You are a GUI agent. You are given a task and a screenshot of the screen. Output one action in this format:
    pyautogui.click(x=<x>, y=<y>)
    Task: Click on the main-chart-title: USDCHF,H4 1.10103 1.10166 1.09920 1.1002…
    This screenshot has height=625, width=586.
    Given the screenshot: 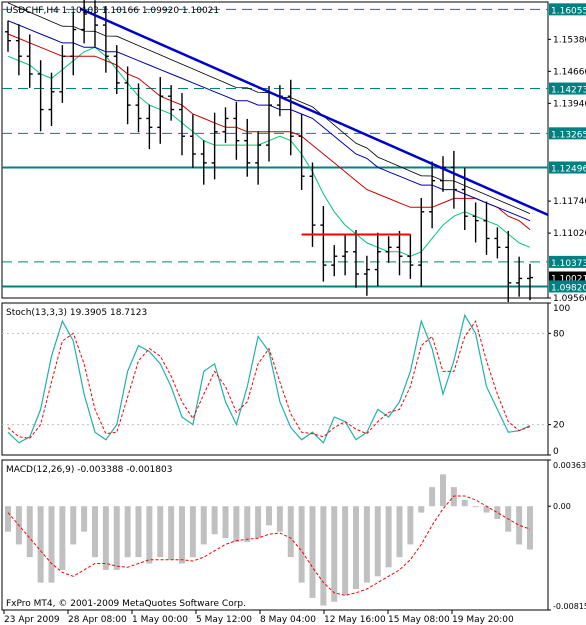 What is the action you would take?
    pyautogui.click(x=112, y=11)
    